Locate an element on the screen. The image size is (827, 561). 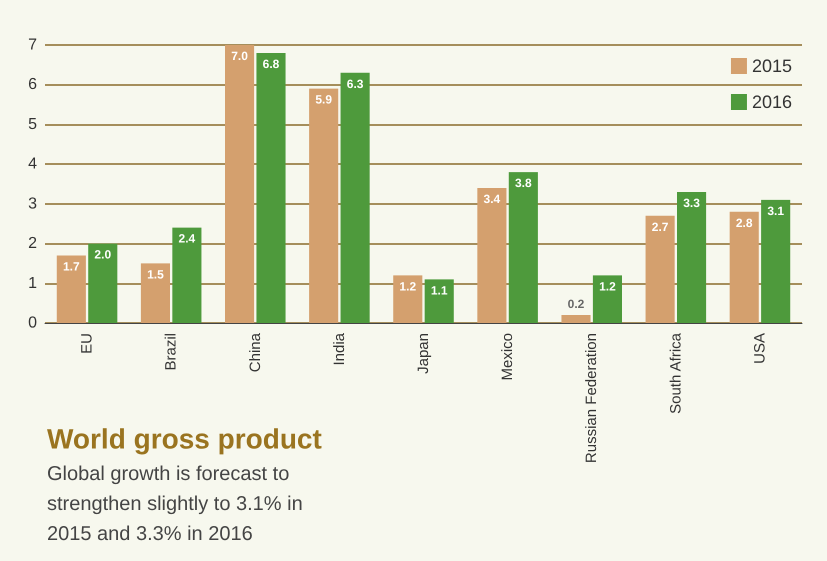
data-label: 3.3 is located at coordinates (691, 203).